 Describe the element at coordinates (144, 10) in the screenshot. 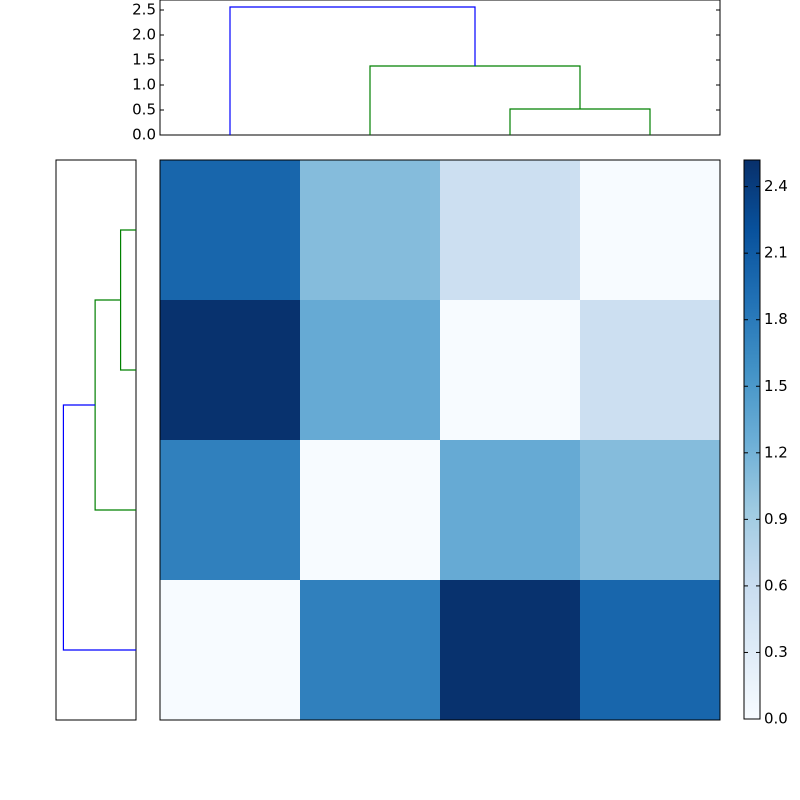

I see `y-tick-label: 2.5` at that location.